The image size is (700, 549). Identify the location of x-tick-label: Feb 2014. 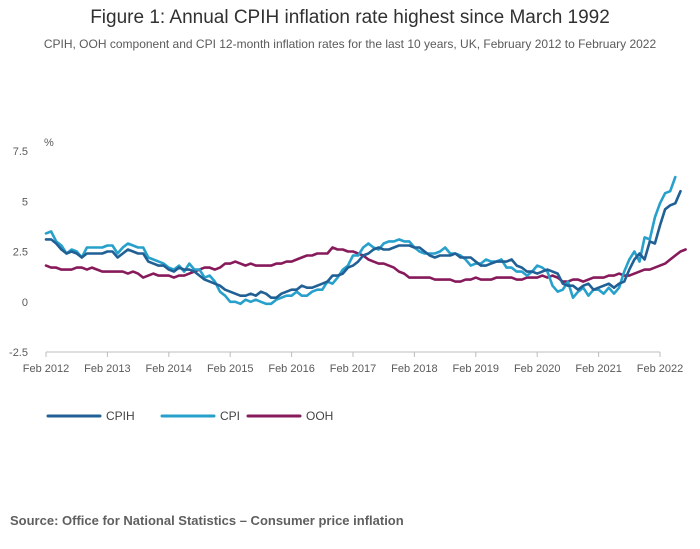
(169, 369).